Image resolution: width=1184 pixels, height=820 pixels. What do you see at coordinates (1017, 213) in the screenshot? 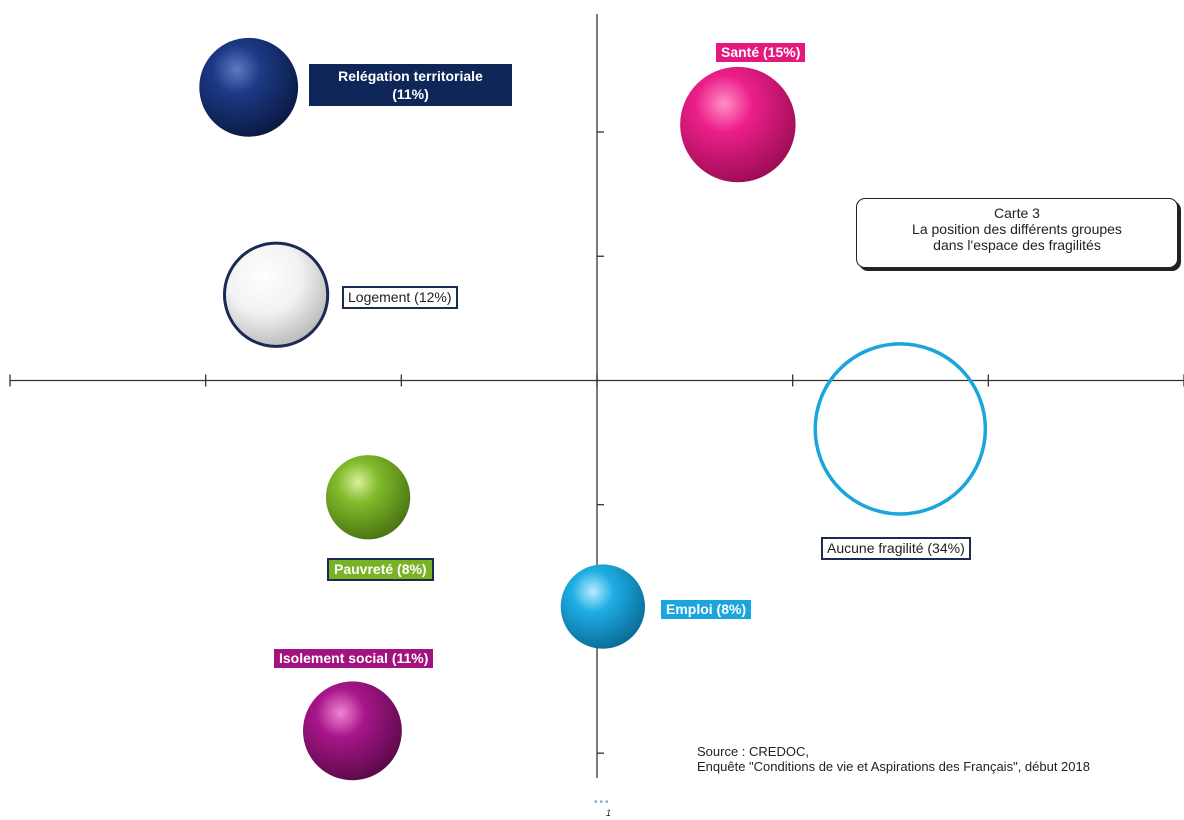
I see `title-line-1: Carte 3` at bounding box center [1017, 213].